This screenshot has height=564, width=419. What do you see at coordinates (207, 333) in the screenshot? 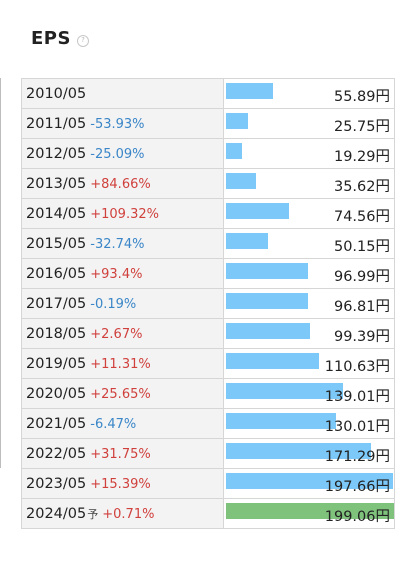
I see `table-row: 2018/05 +2.67% 99.39円` at bounding box center [207, 333].